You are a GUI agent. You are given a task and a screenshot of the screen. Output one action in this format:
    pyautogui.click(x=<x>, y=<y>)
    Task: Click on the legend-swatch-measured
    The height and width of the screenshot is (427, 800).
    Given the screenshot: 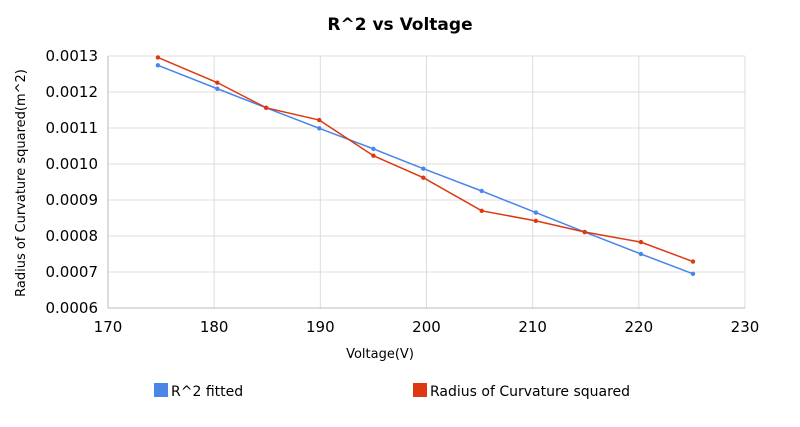 What is the action you would take?
    pyautogui.click(x=420, y=390)
    